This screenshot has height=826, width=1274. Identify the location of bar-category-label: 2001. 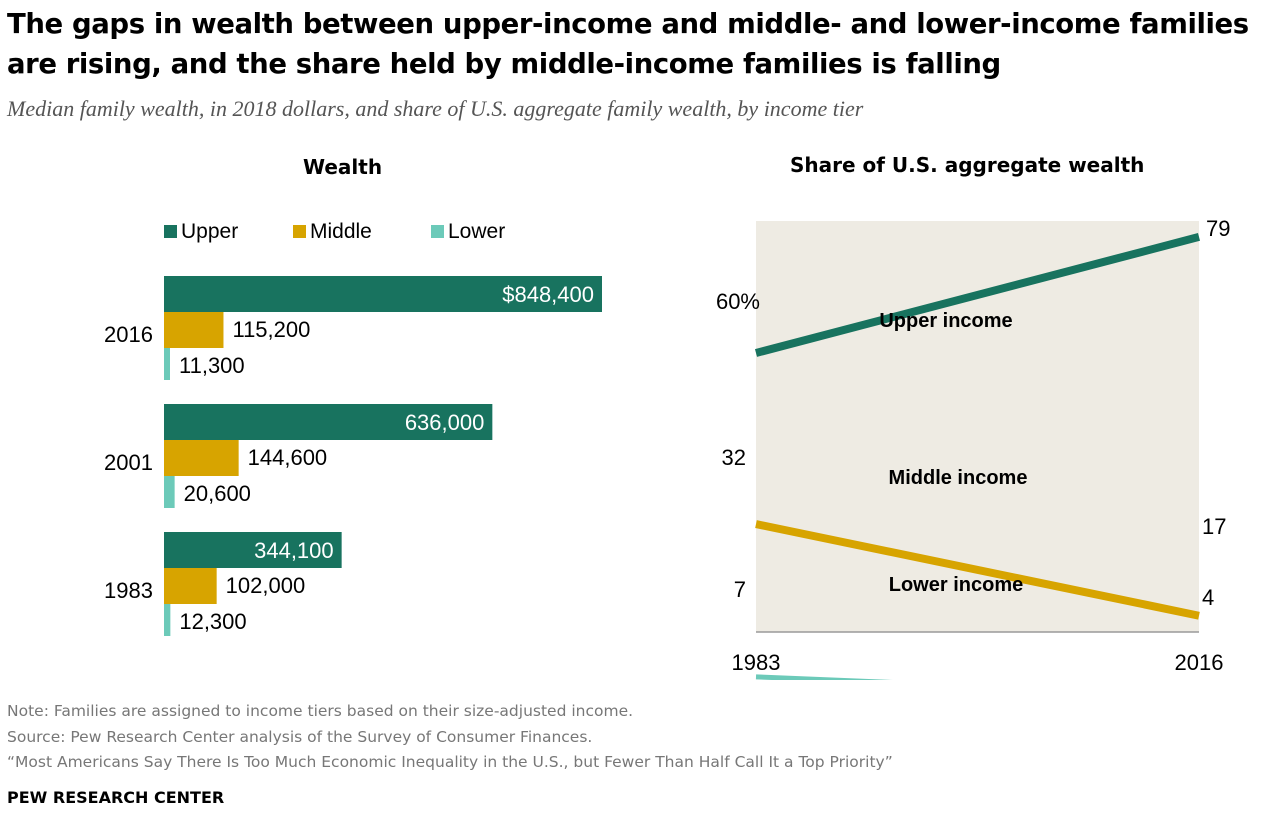
(128, 462).